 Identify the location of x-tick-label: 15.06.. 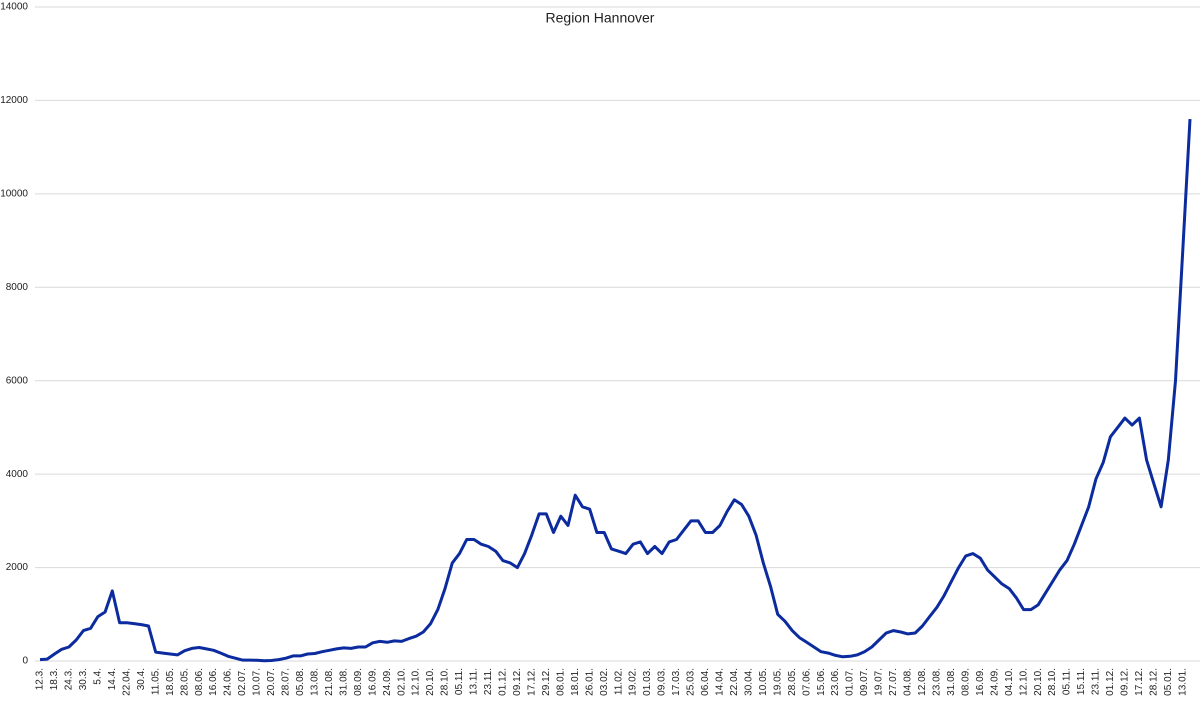
(821, 682).